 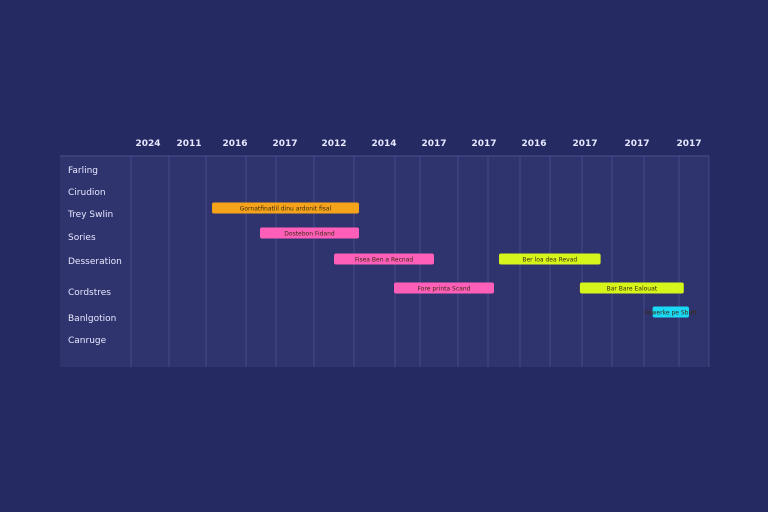 I want to click on row-label: Farling, so click(x=83, y=171).